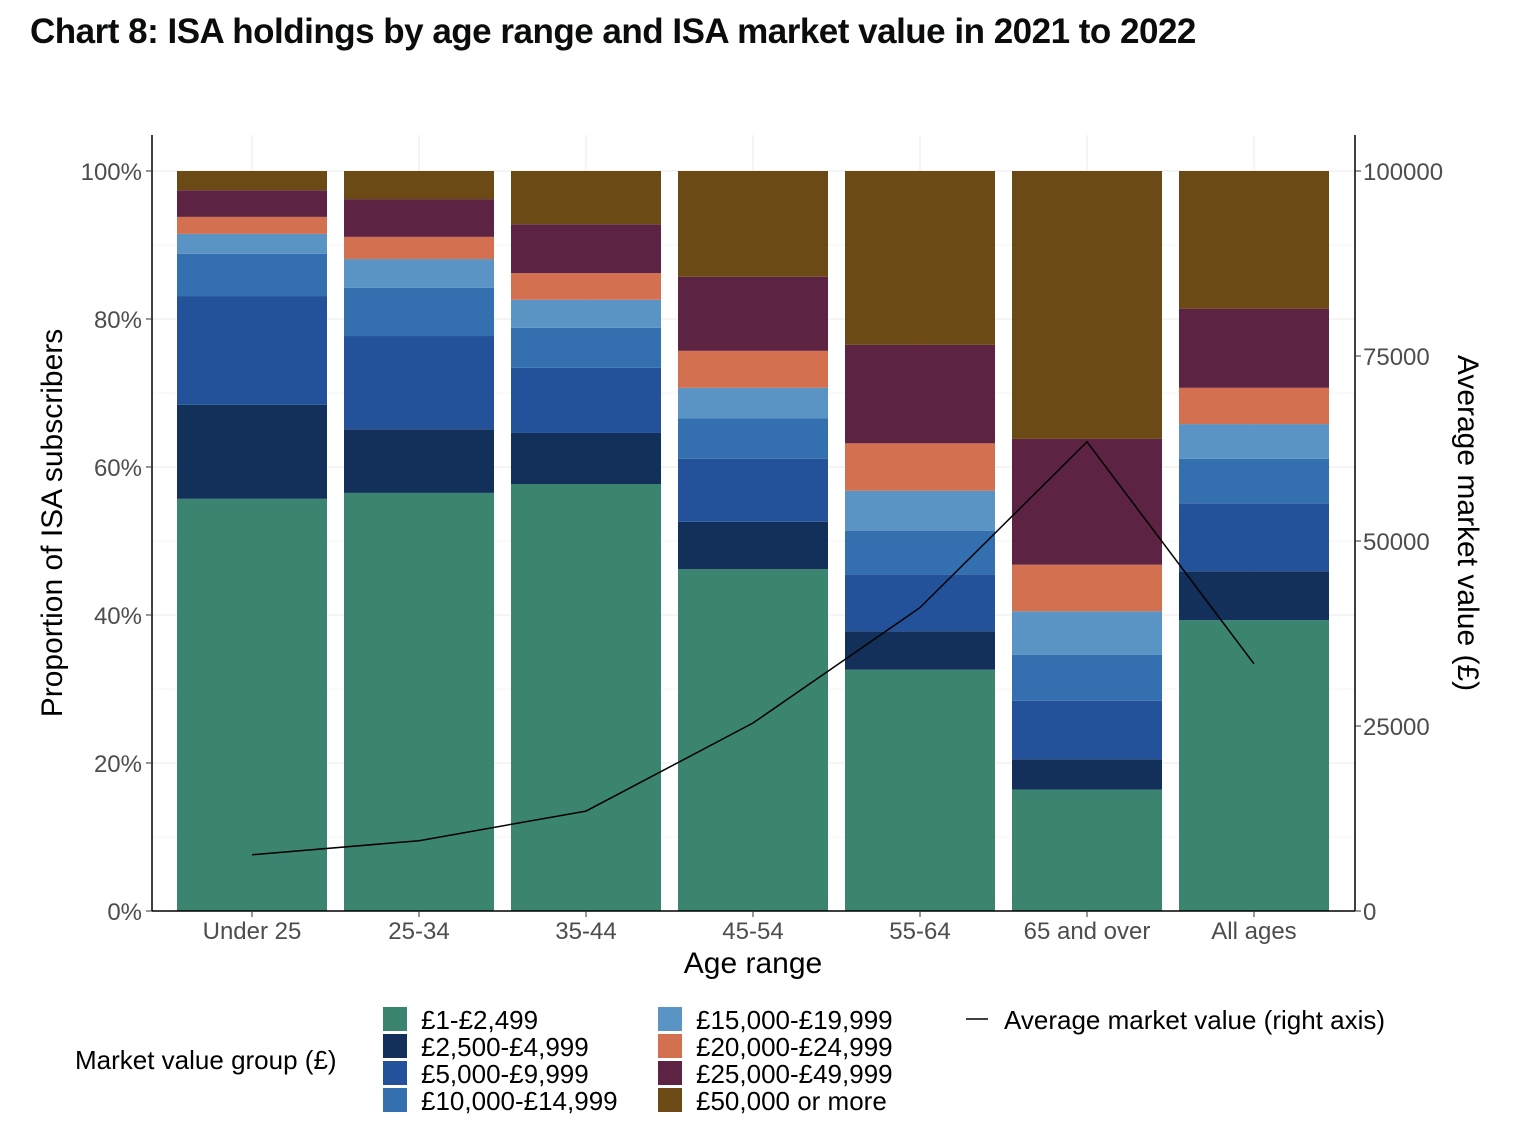  What do you see at coordinates (118, 468) in the screenshot?
I see `y-tick-label: 60%` at bounding box center [118, 468].